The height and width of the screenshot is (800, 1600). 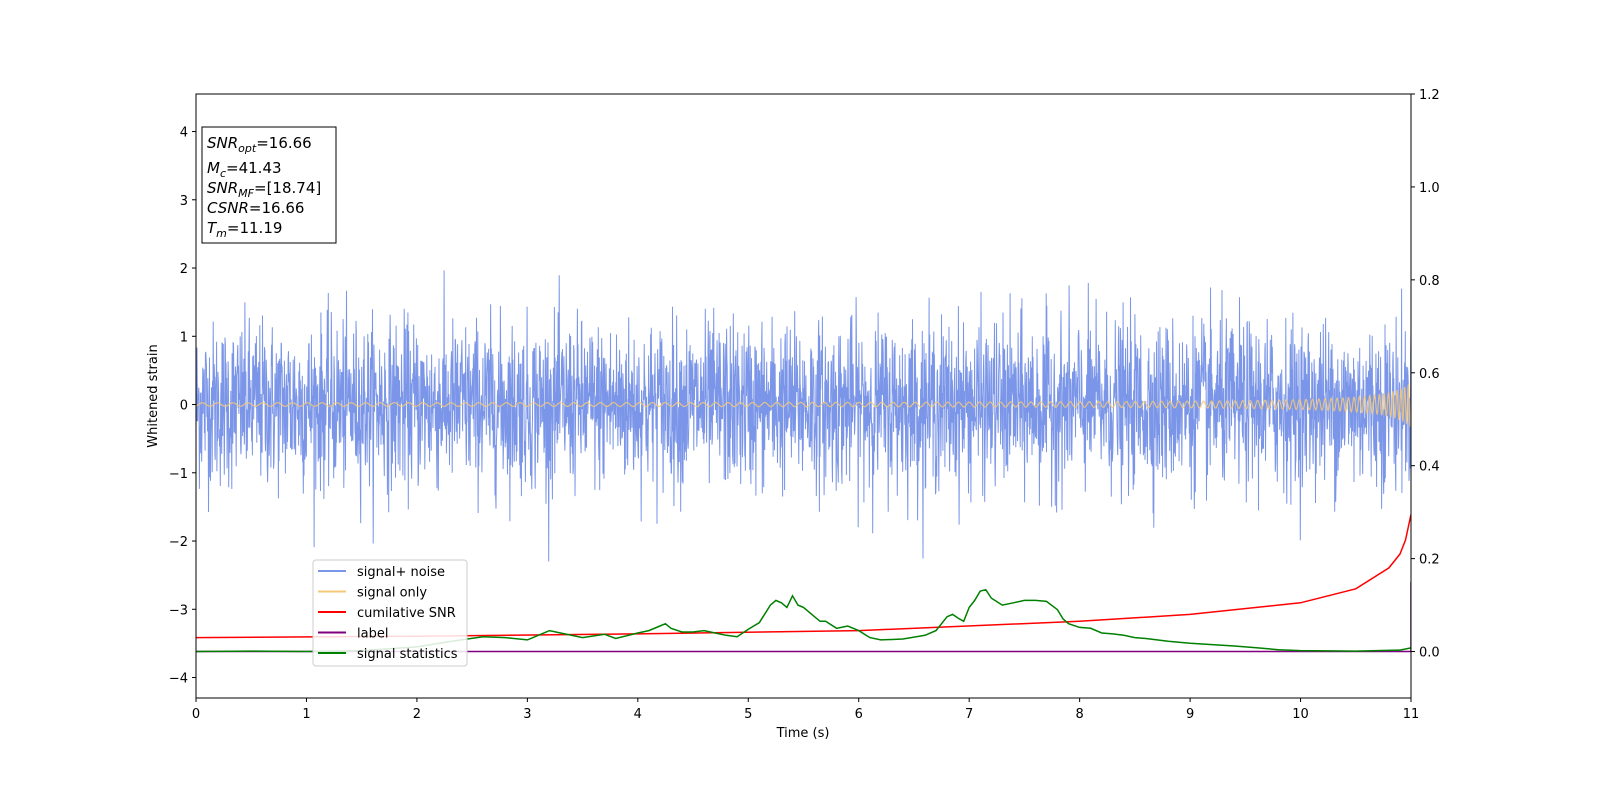 I want to click on legend-label: cumilative SNR, so click(x=406, y=613).